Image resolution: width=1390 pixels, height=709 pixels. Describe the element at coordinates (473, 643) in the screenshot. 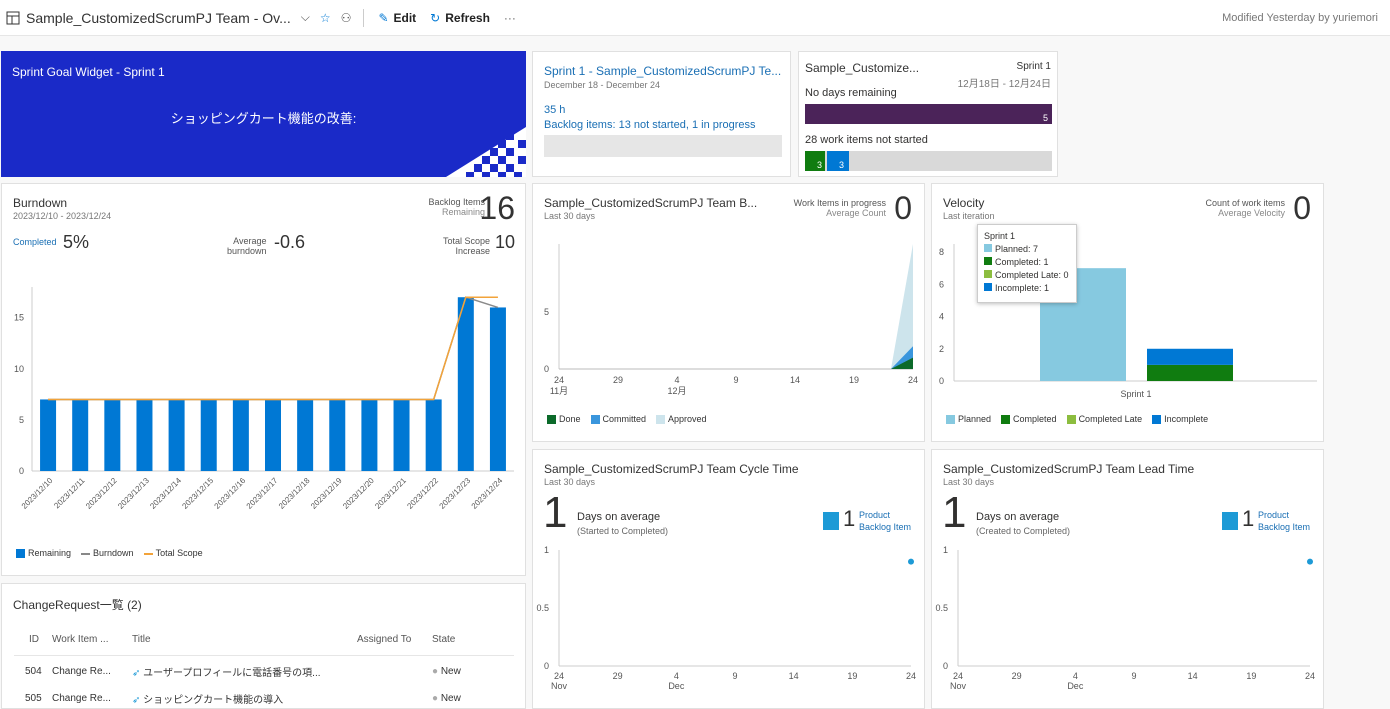

I see `col-state: State` at that location.